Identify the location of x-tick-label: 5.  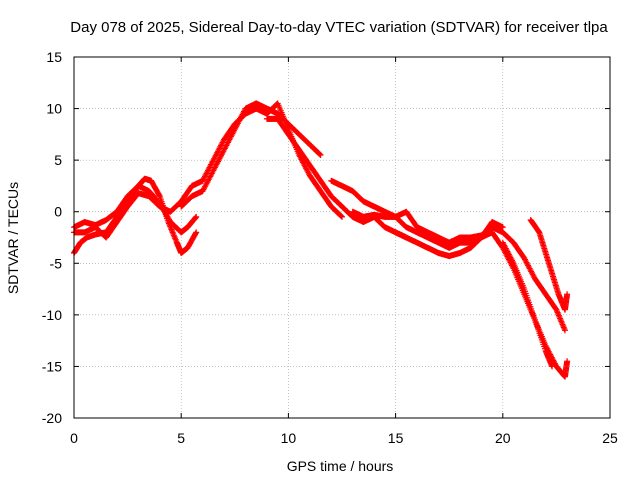
(181, 438).